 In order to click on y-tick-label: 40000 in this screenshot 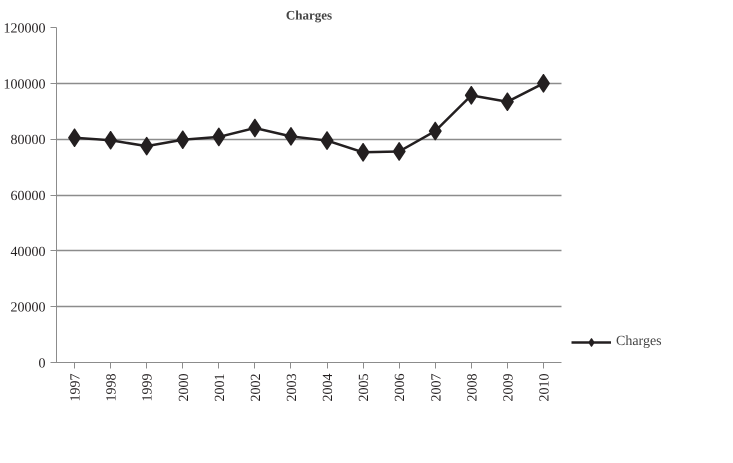, I will do `click(28, 252)`.